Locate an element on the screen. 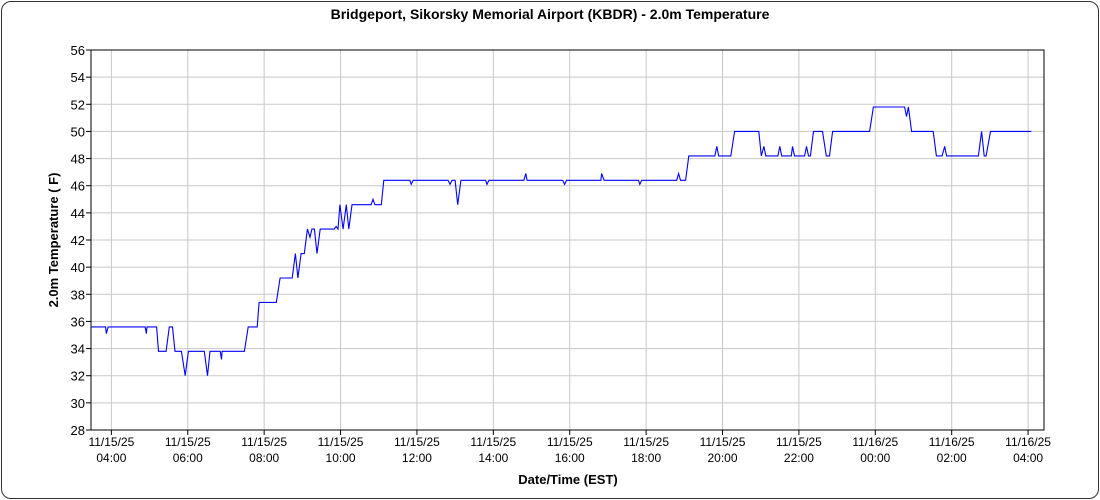 This screenshot has height=500, width=1100. x-tick-label-time: 10:00 is located at coordinates (341, 458).